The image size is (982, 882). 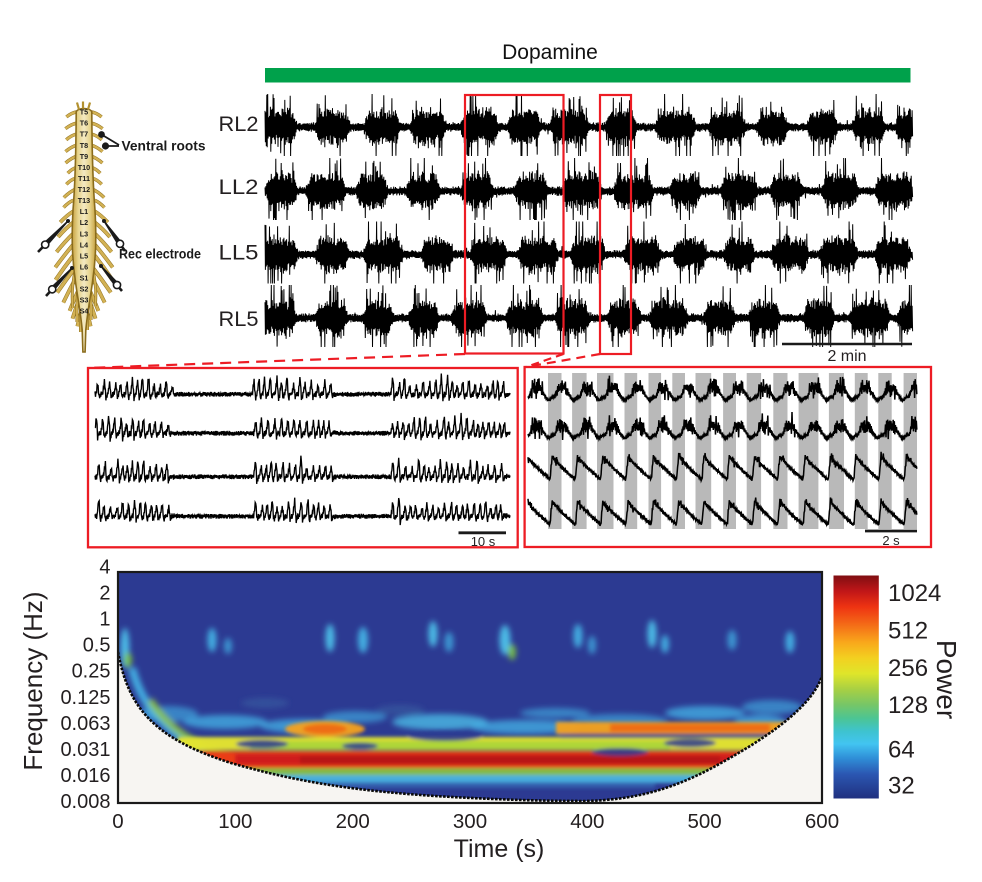 What do you see at coordinates (353, 821) in the screenshot?
I see `svg-text: 200` at bounding box center [353, 821].